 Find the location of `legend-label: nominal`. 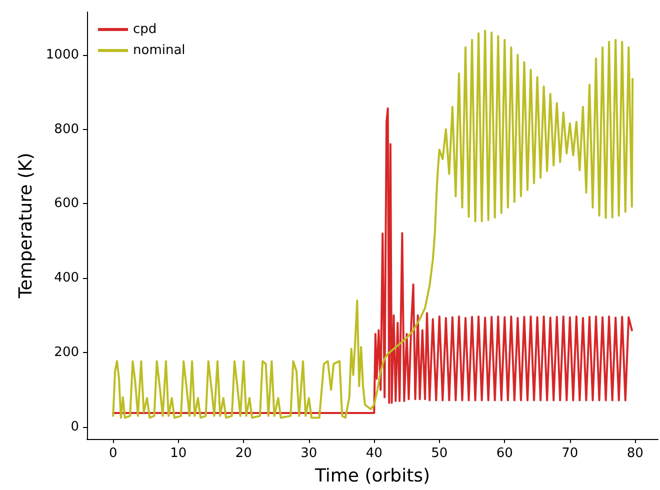

legend-label: nominal is located at coordinates (159, 50).